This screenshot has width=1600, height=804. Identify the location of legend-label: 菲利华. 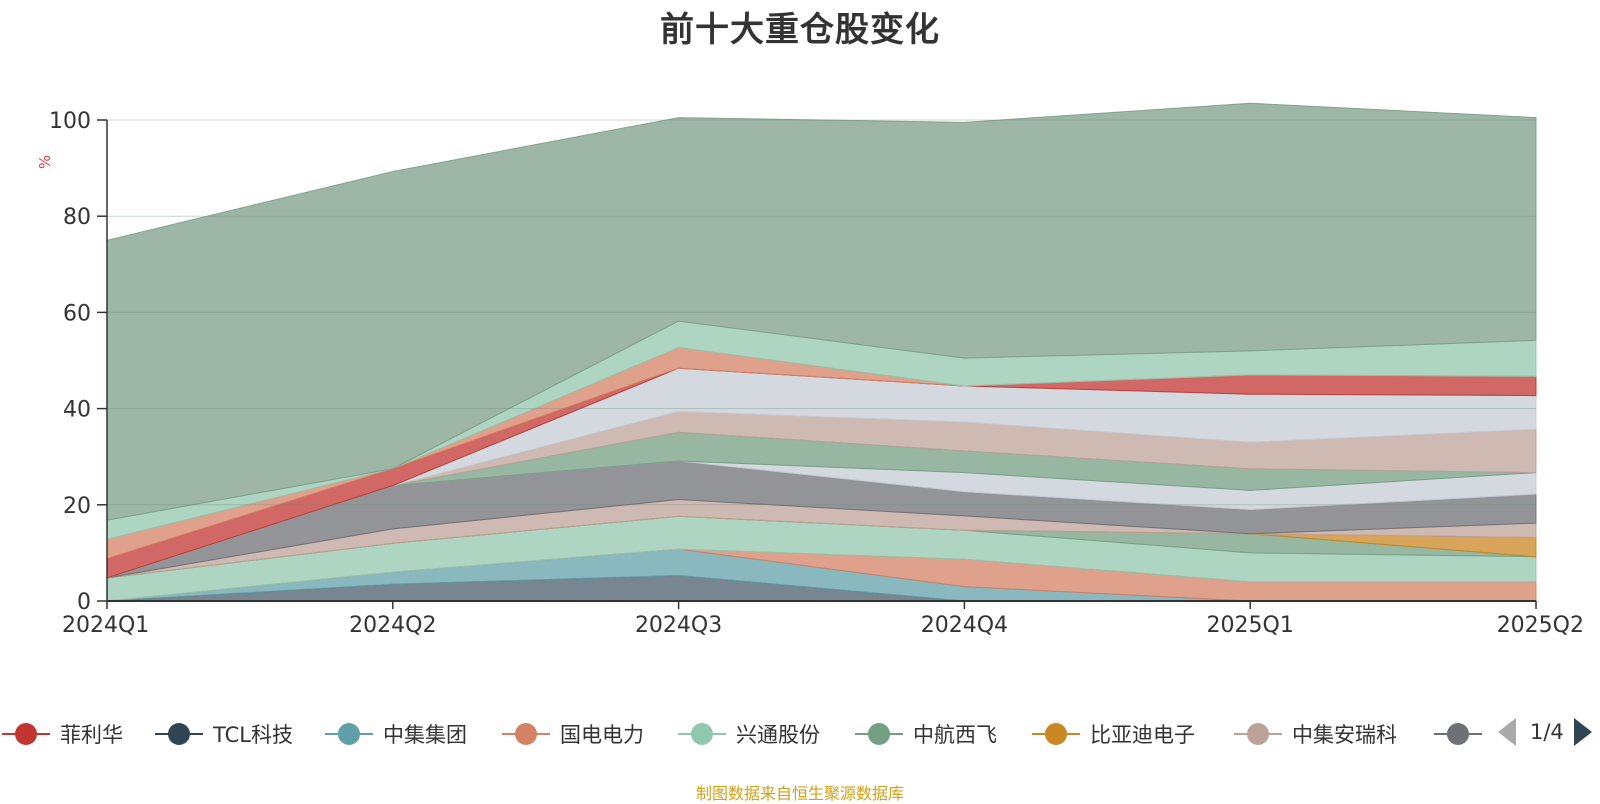
(91, 735).